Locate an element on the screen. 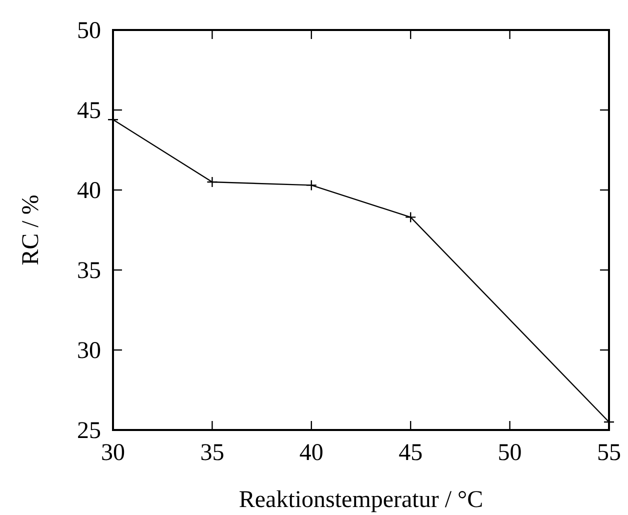 The height and width of the screenshot is (515, 628). x-axis-title: Reaktionstemperatur / °C is located at coordinates (361, 500).